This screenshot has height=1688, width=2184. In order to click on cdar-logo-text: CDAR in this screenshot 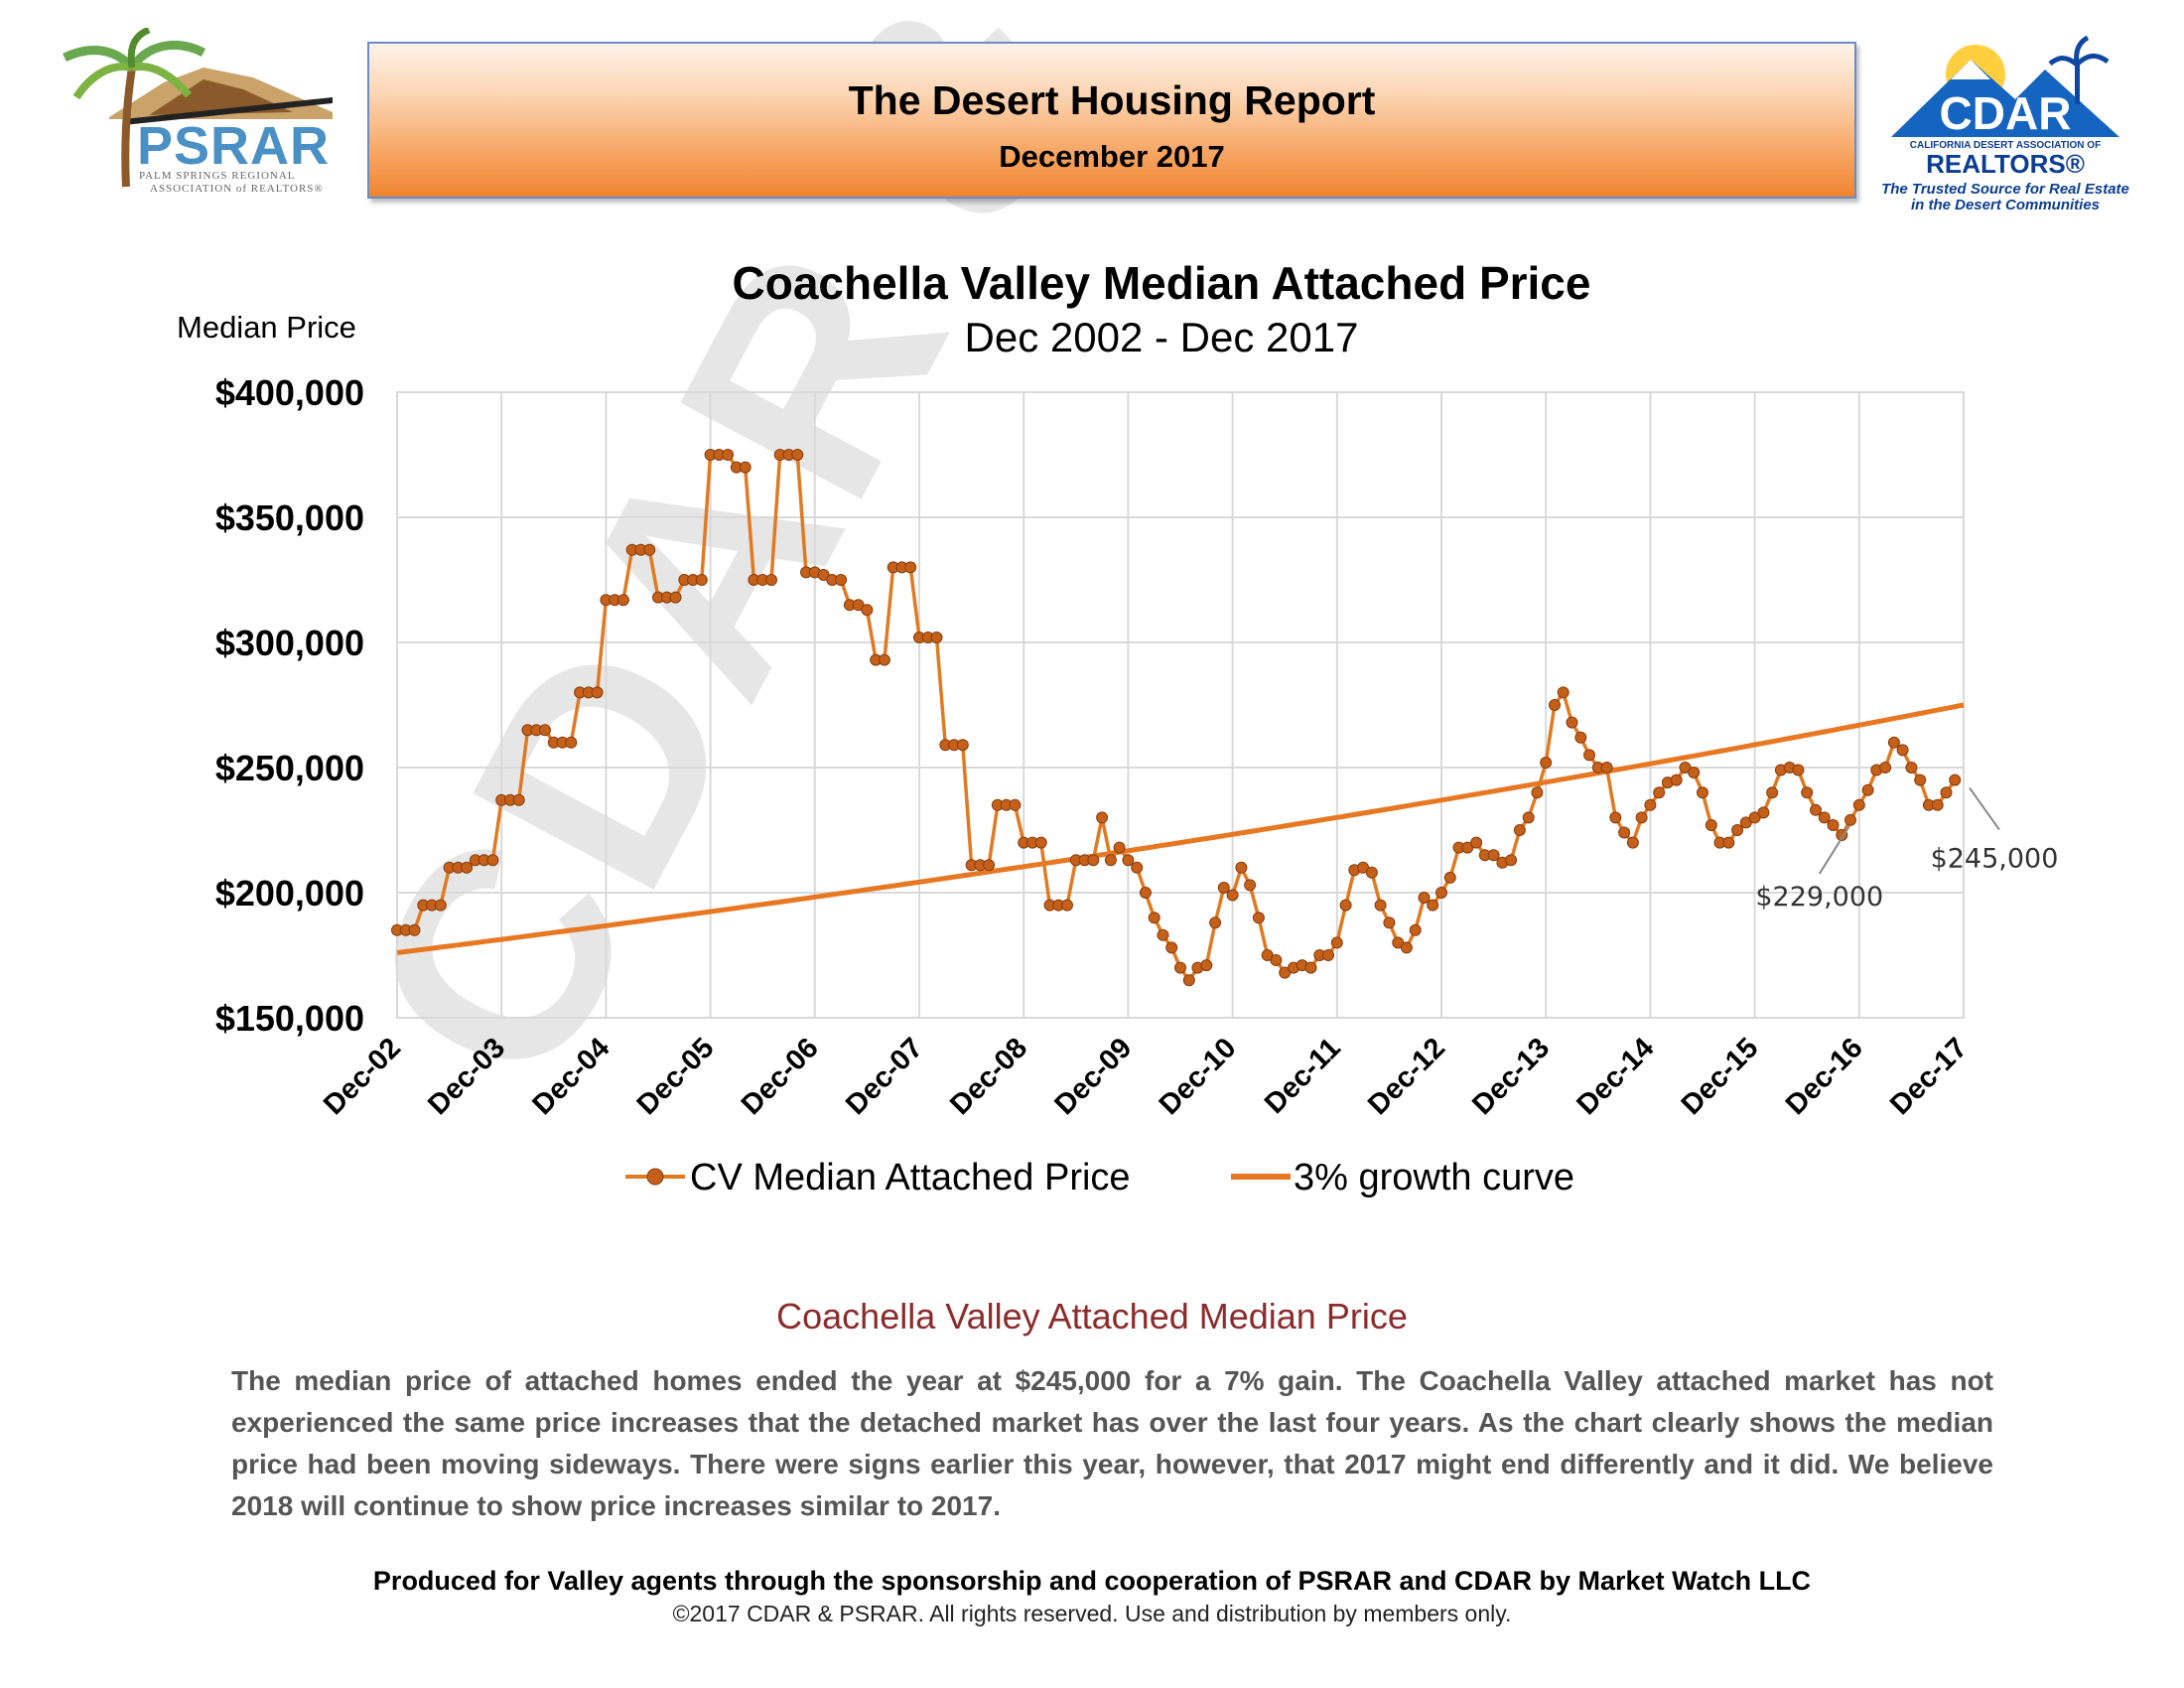, I will do `click(2006, 113)`.